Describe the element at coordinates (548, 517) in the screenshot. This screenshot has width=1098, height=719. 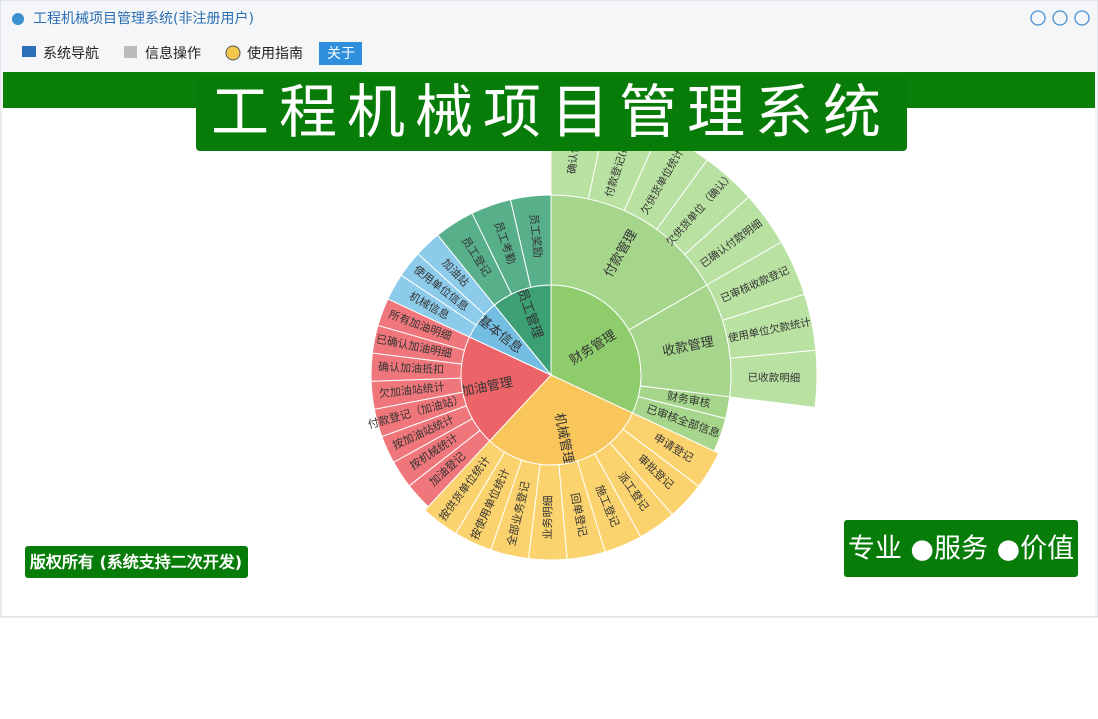
I see `segment-label: 业务明细` at that location.